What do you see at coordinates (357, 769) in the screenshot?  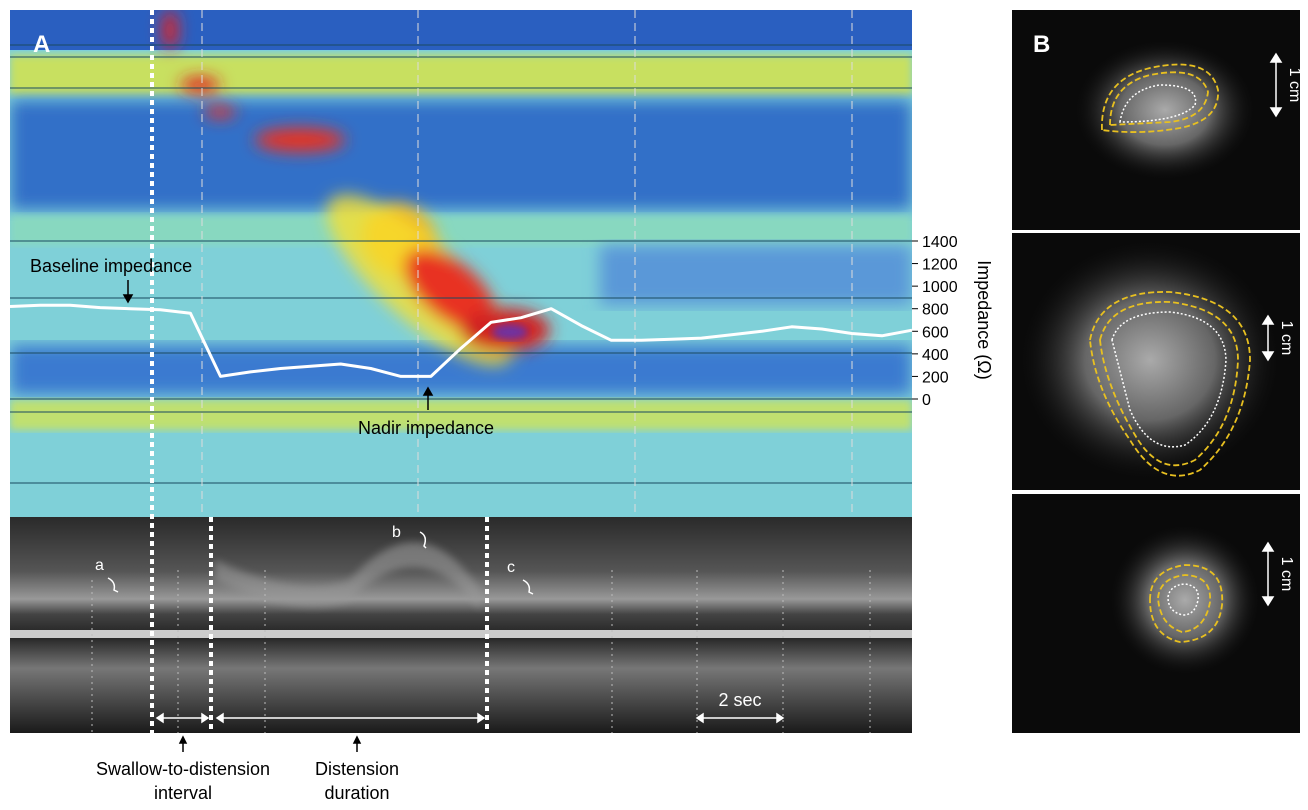 I see `interval-label: Distension` at bounding box center [357, 769].